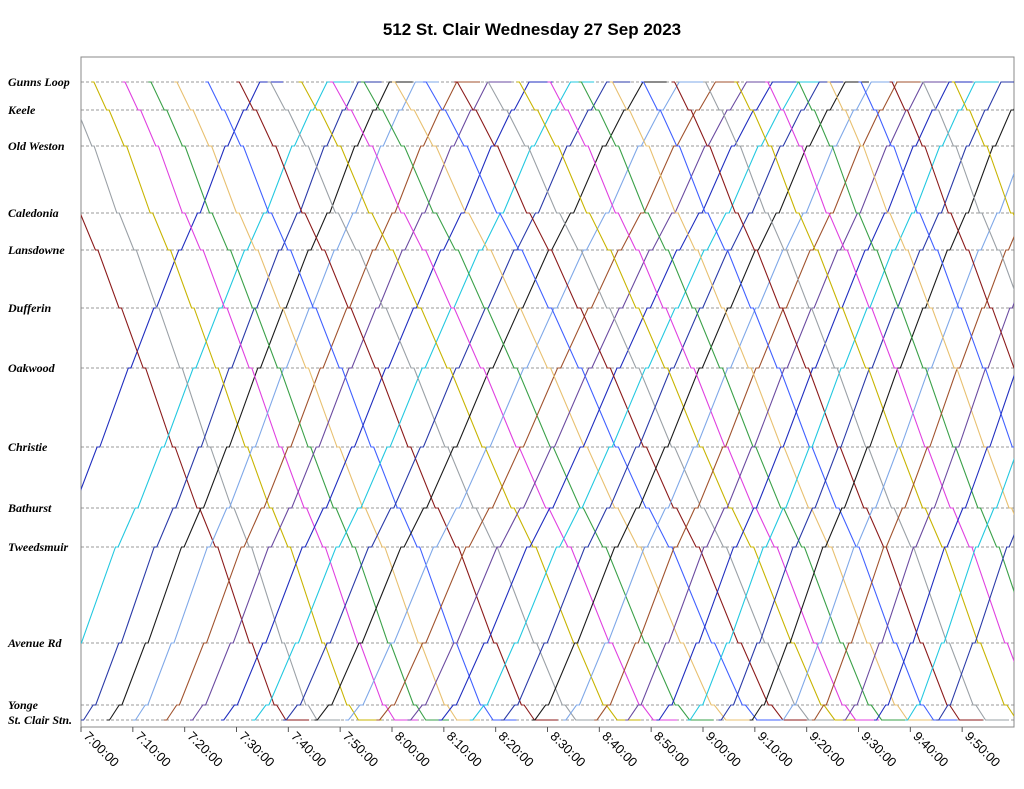 This screenshot has height=789, width=1024. I want to click on stop-label: Avenue Rd, so click(34, 643).